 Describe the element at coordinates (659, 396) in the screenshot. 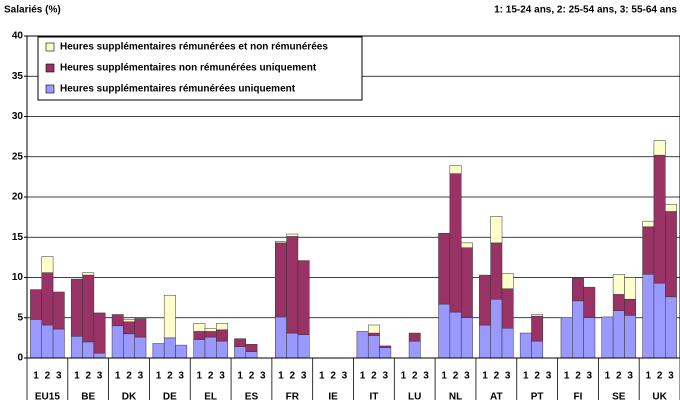

I see `group-label: UK` at that location.